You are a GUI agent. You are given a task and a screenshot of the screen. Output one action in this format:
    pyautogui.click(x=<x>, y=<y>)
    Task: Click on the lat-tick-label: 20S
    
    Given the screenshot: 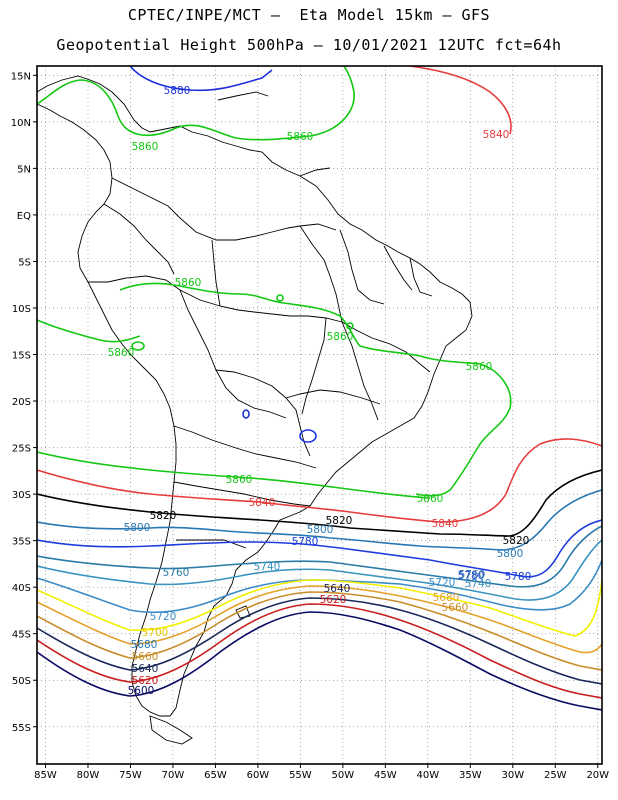 What is the action you would take?
    pyautogui.click(x=21, y=402)
    